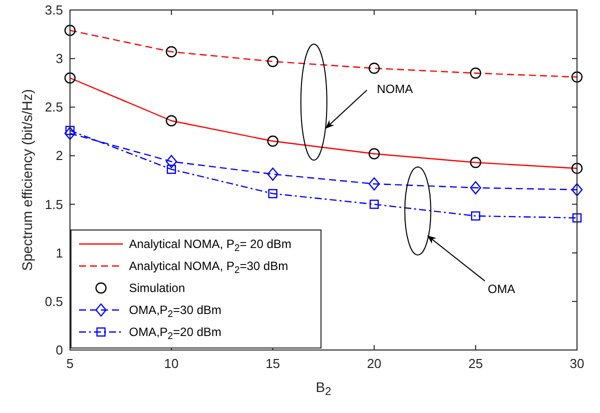 Image resolution: width=600 pixels, height=413 pixels. Describe the element at coordinates (59, 252) in the screenshot. I see `y-tick-label: 1` at that location.